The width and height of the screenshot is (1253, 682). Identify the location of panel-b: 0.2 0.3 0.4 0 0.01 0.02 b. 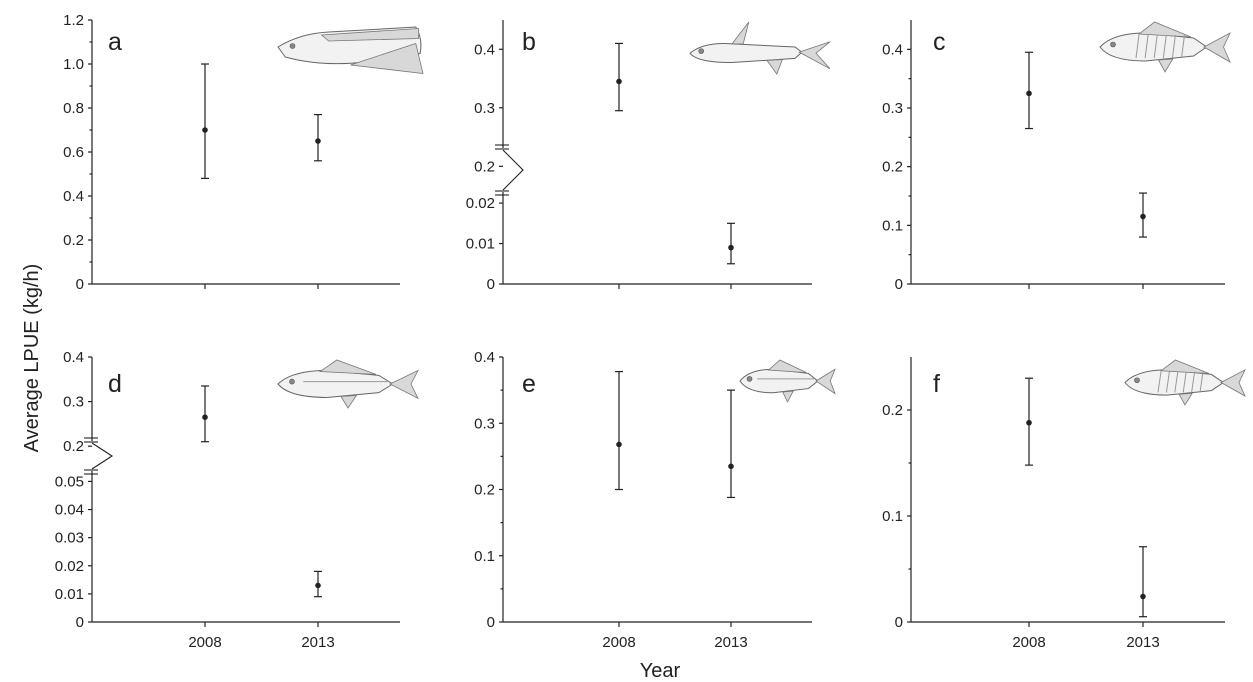
(648, 156).